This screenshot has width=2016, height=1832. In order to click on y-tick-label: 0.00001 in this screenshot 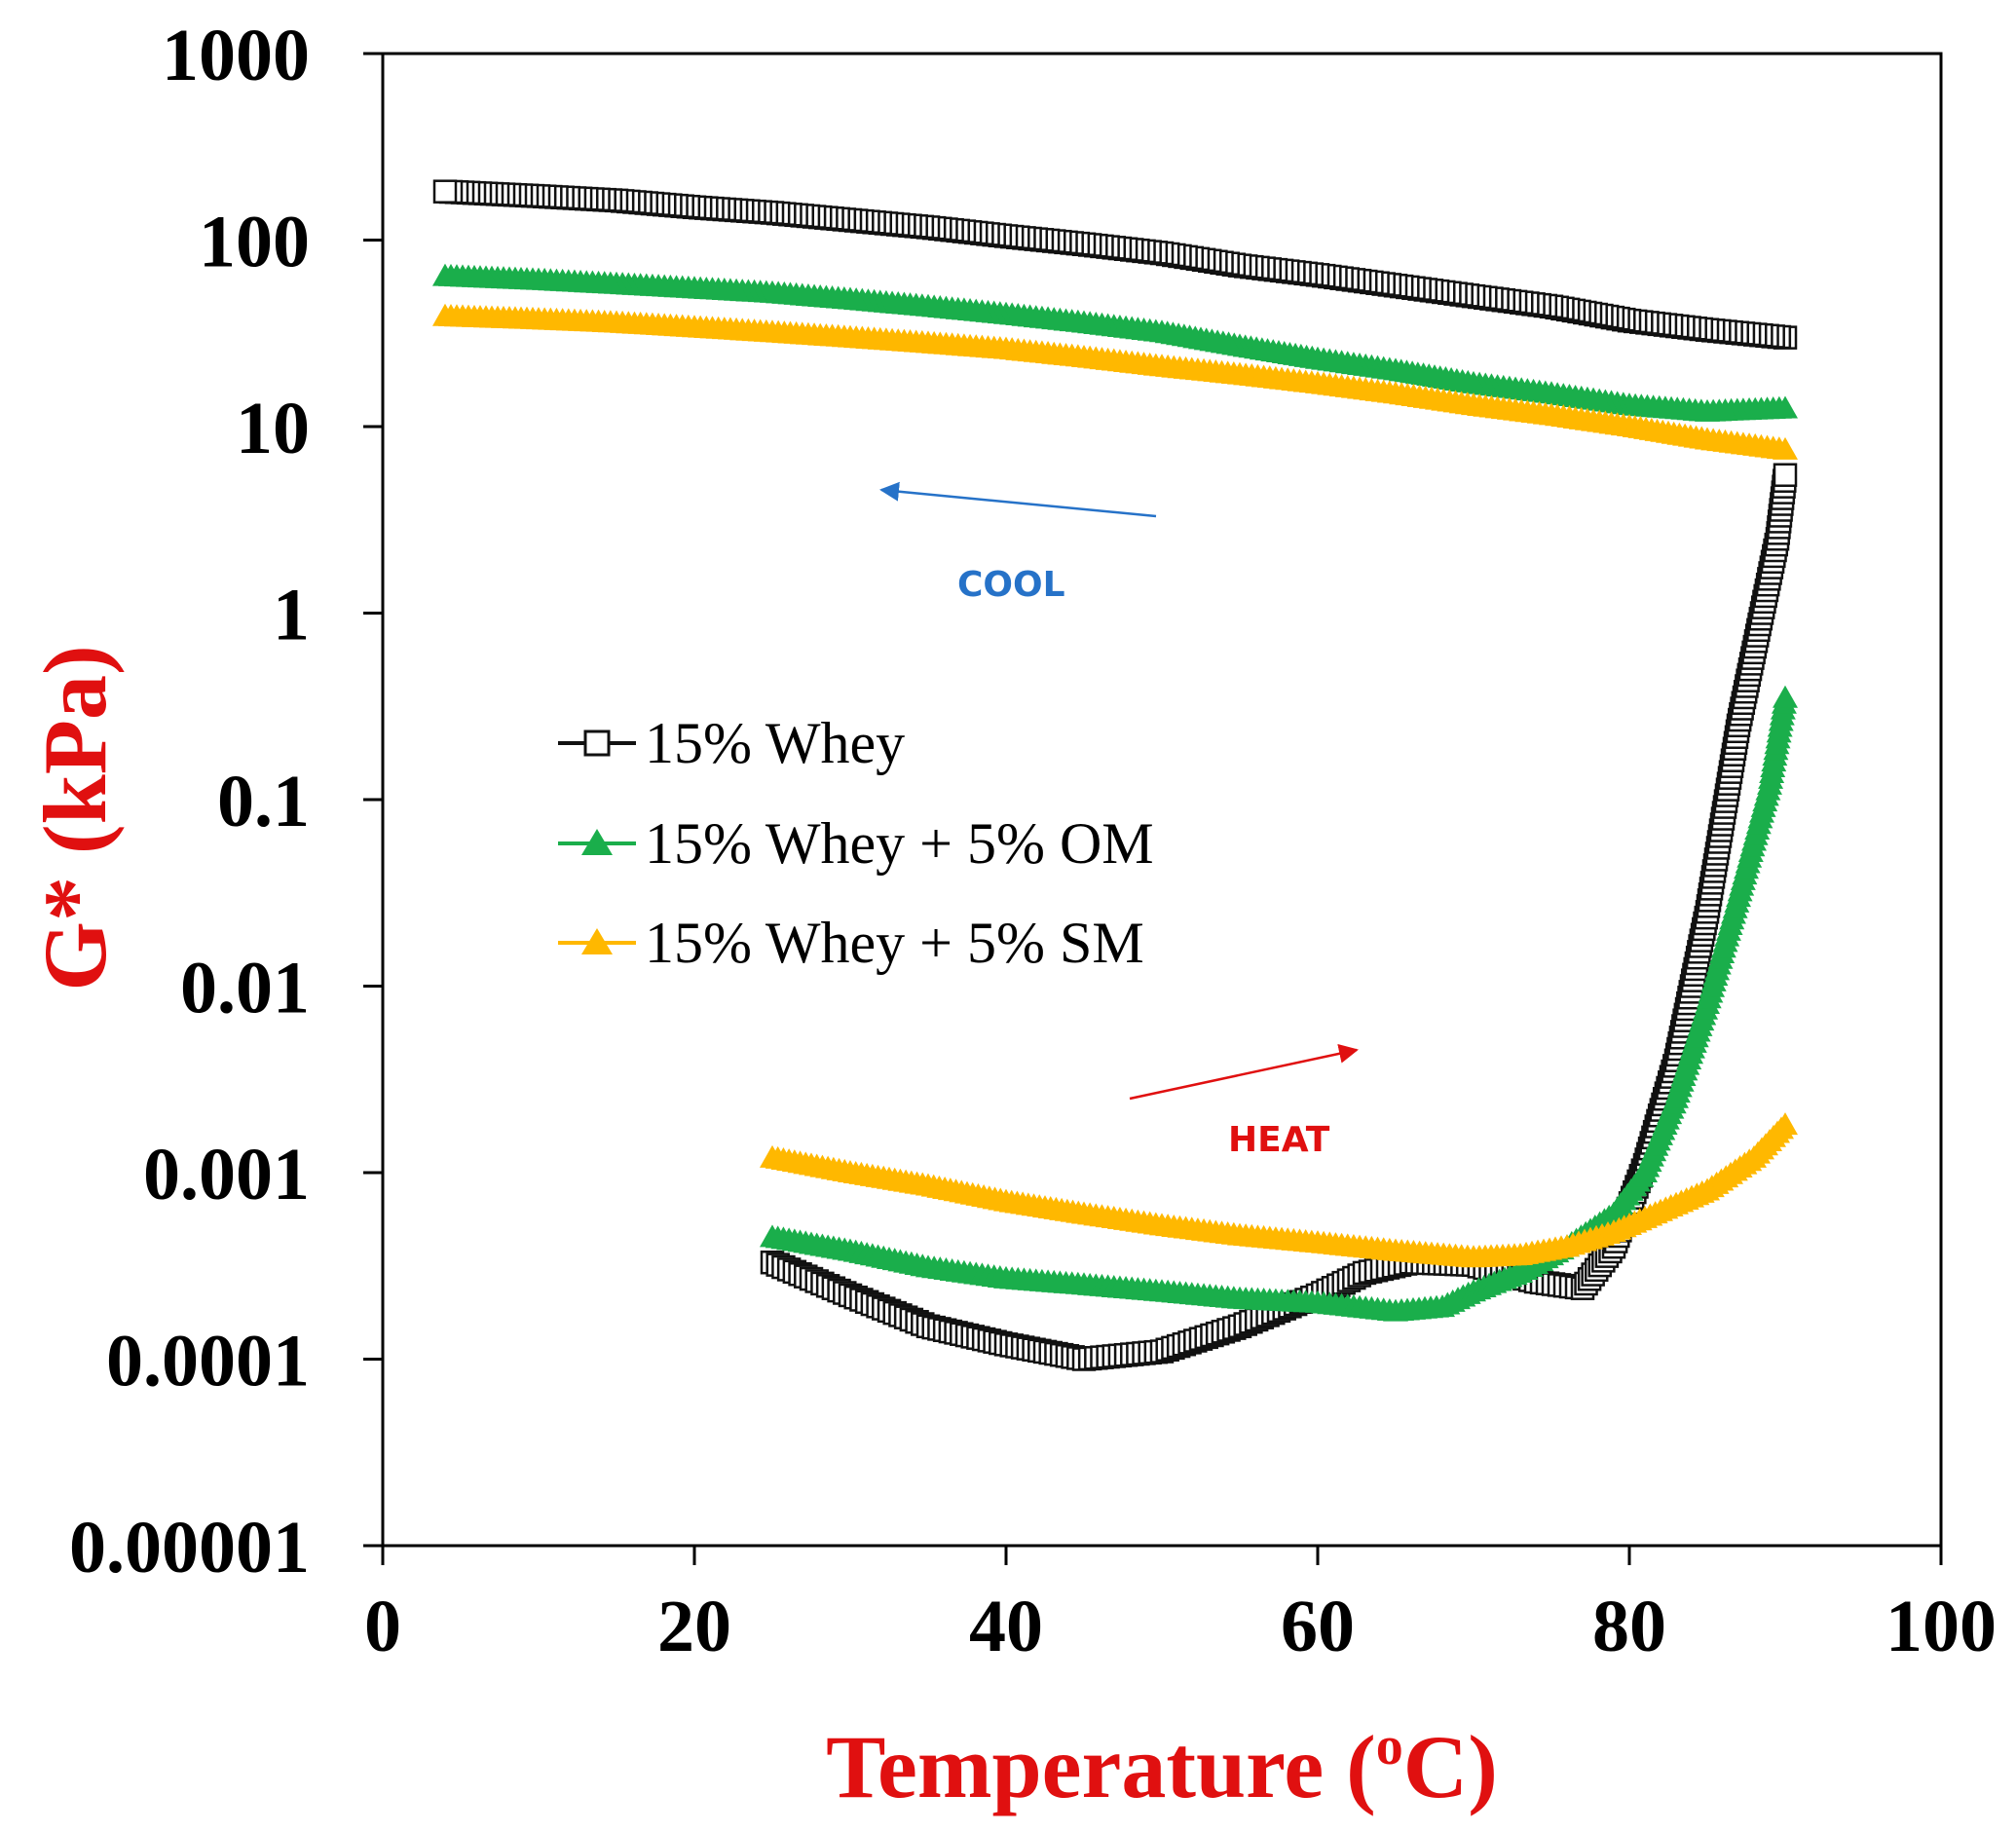, I will do `click(189, 1548)`.